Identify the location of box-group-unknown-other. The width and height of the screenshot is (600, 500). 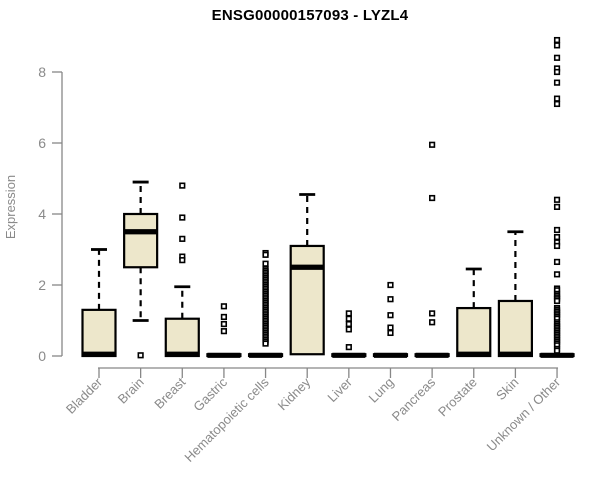
(557, 197).